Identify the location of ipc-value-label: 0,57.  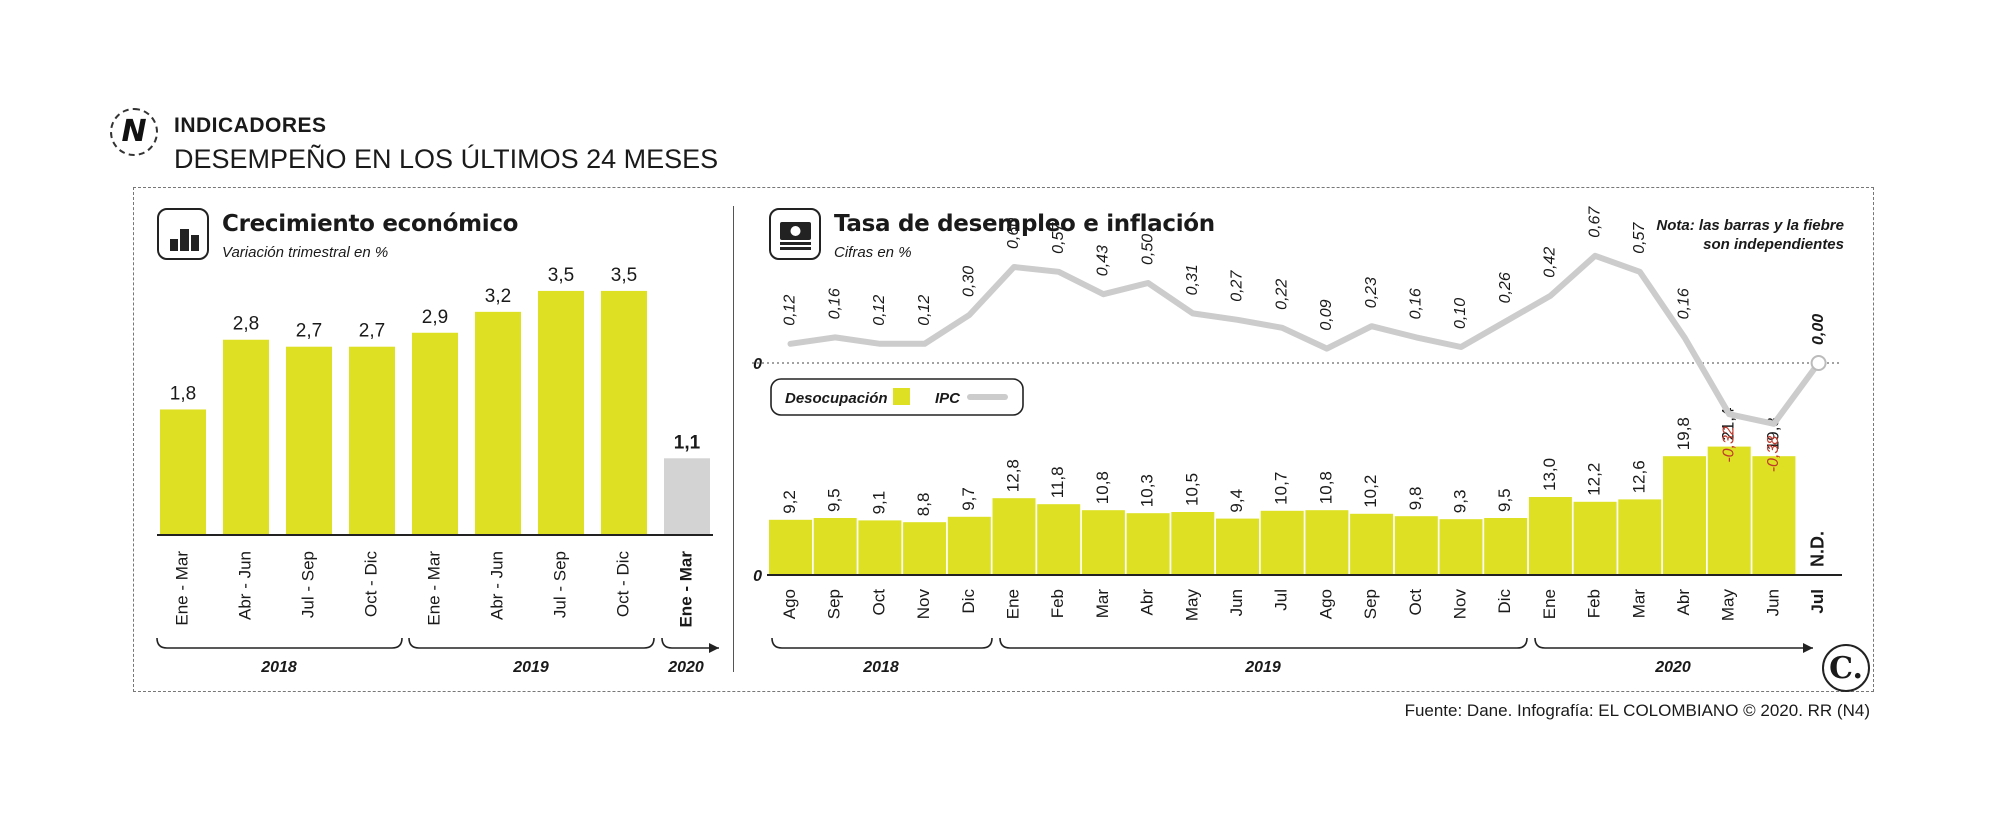
(1058, 238).